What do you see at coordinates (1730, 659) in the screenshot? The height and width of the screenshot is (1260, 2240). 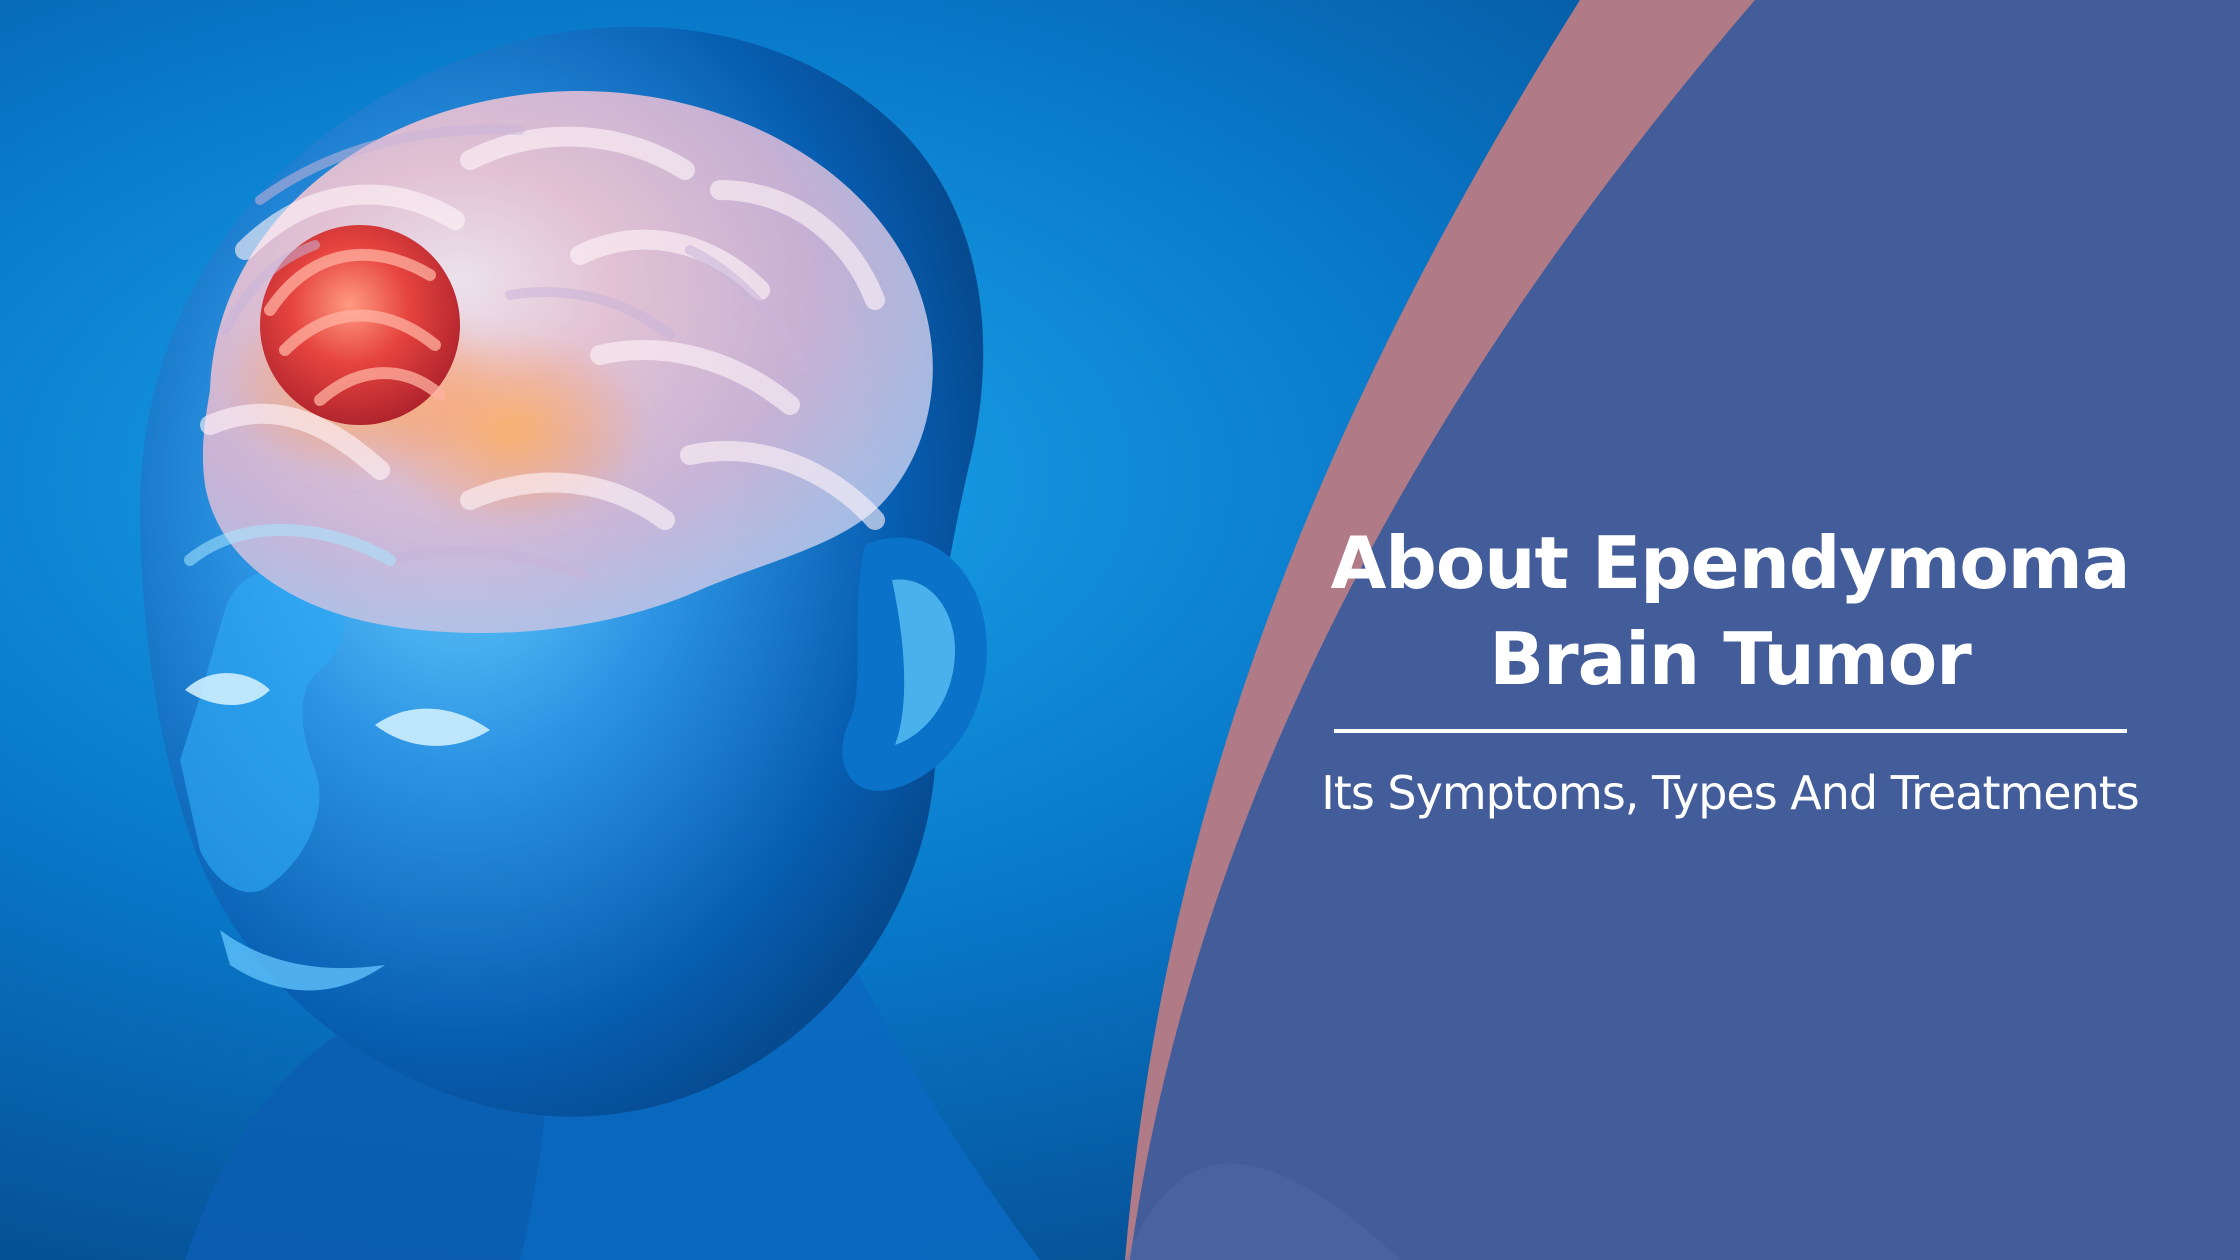 I see `title-line-2: Brain Tumor` at bounding box center [1730, 659].